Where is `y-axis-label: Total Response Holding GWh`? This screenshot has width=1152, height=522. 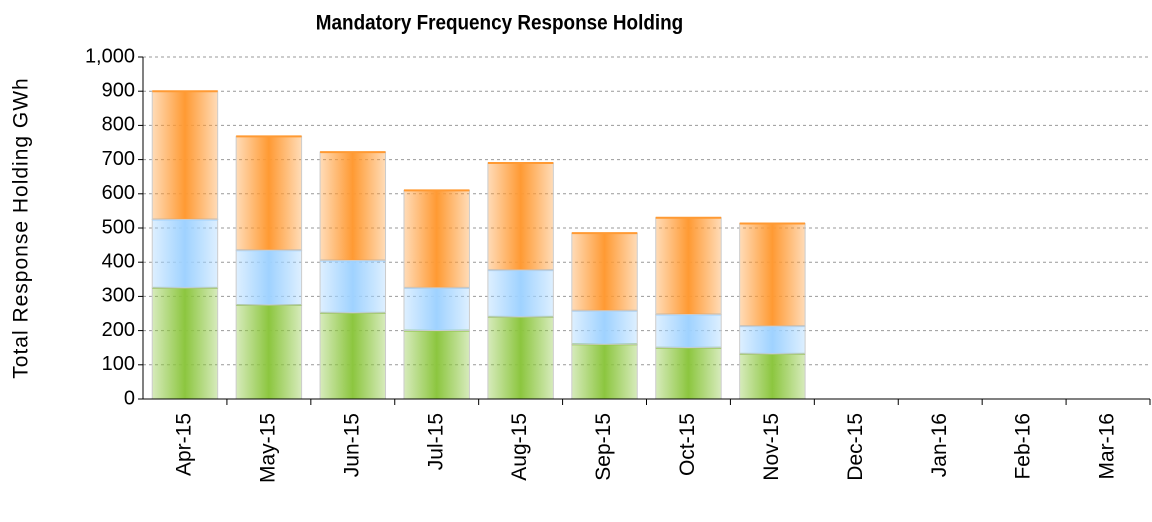
y-axis-label: Total Response Holding GWh is located at coordinates (21, 227).